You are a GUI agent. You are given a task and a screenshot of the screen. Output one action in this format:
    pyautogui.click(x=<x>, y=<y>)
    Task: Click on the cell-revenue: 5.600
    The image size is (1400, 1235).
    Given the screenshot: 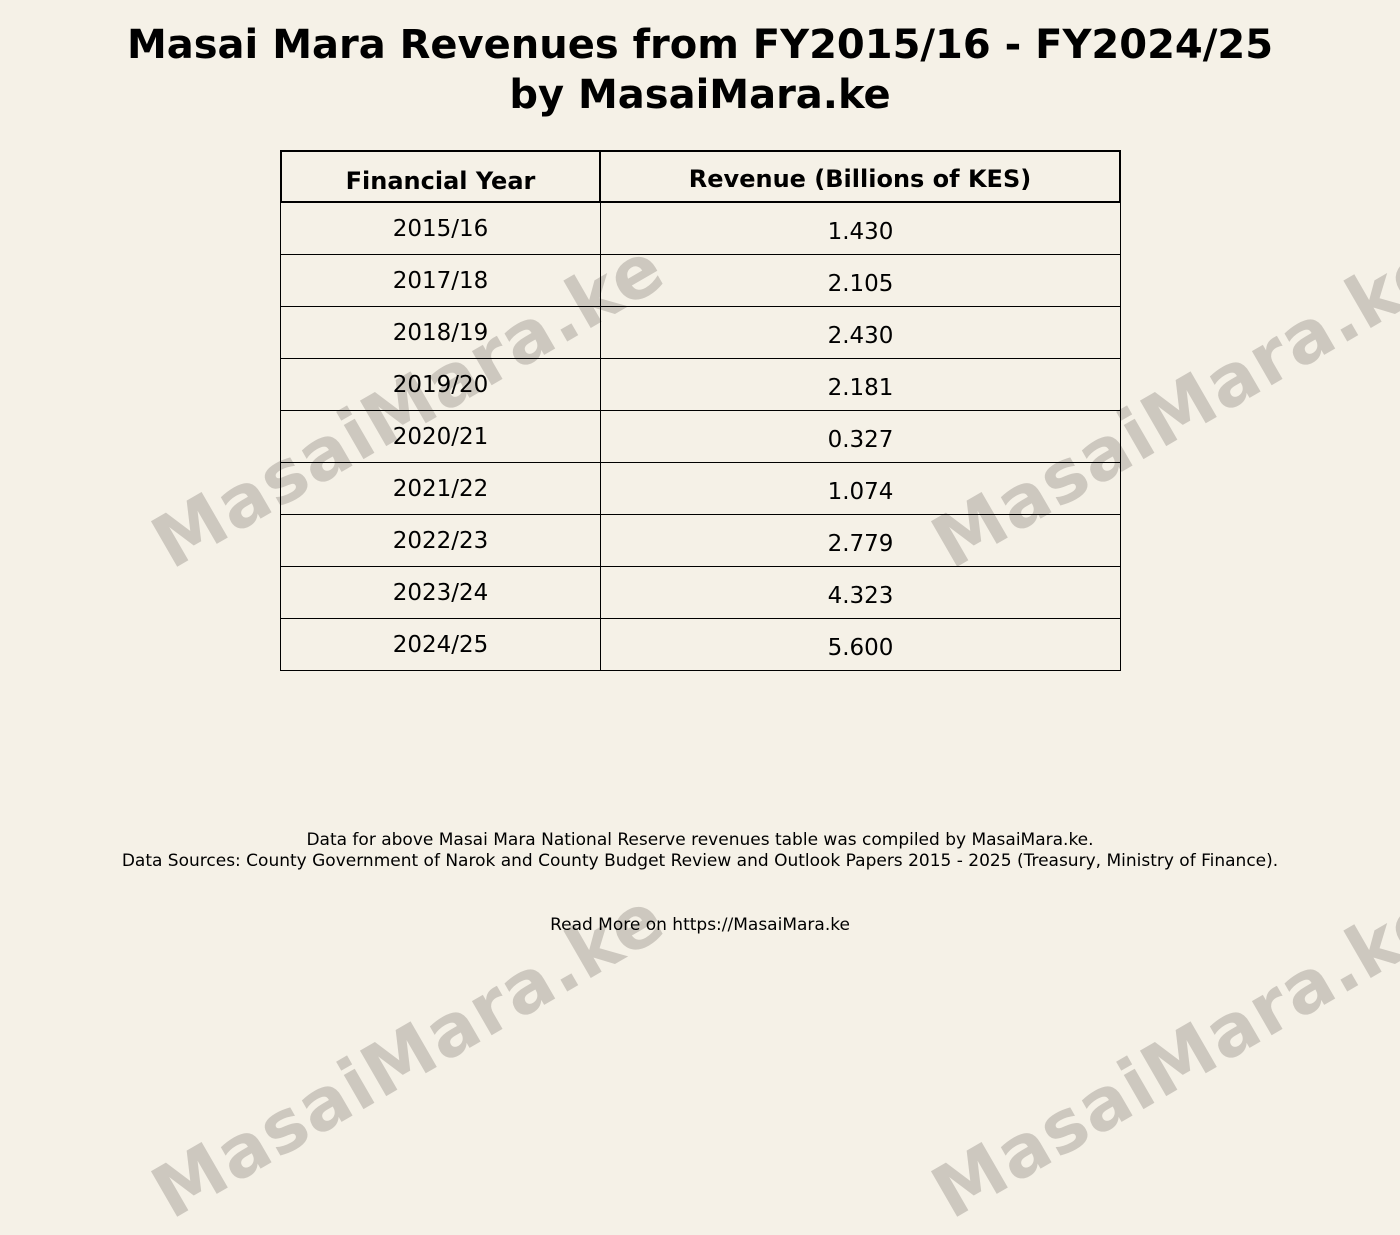 What is the action you would take?
    pyautogui.click(x=861, y=645)
    